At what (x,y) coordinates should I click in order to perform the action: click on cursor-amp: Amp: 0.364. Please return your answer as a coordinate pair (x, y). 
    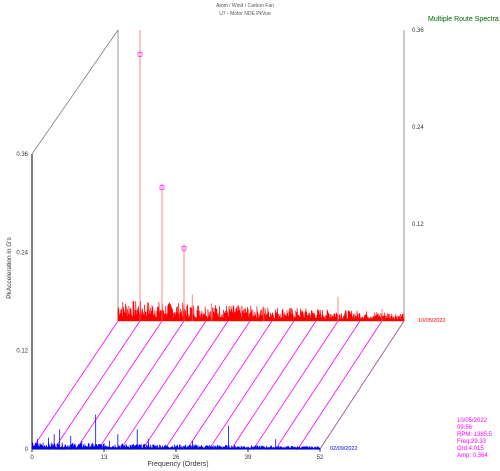
    Looking at the image, I should click on (472, 455).